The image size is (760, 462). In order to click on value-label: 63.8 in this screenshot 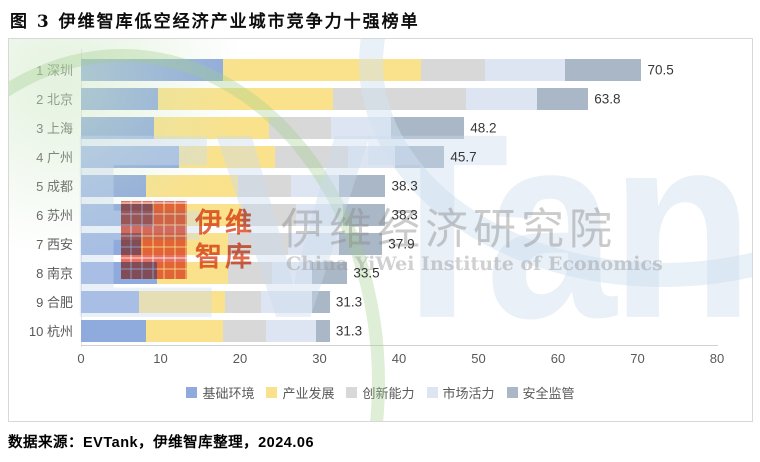, I will do `click(607, 98)`.